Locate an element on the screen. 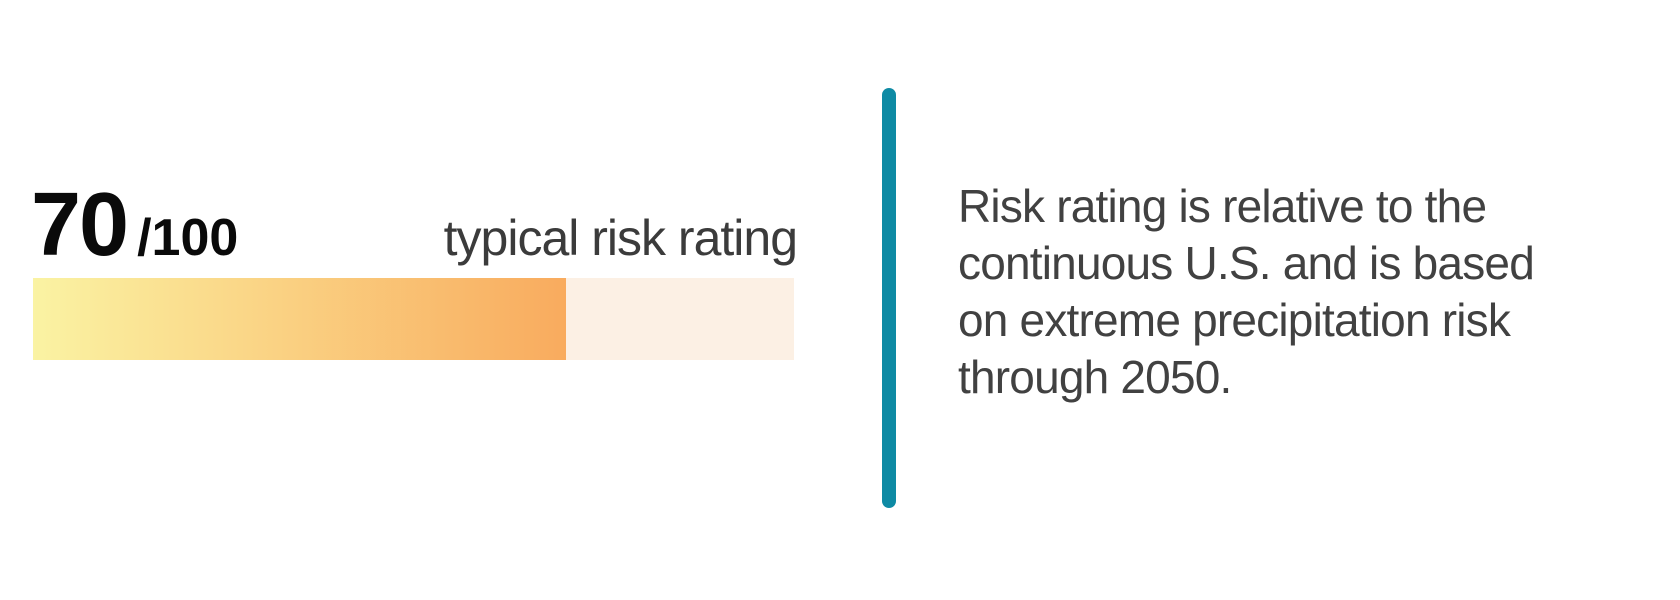 This screenshot has height=600, width=1680. risk-description-line: through 2050. is located at coordinates (1095, 377).